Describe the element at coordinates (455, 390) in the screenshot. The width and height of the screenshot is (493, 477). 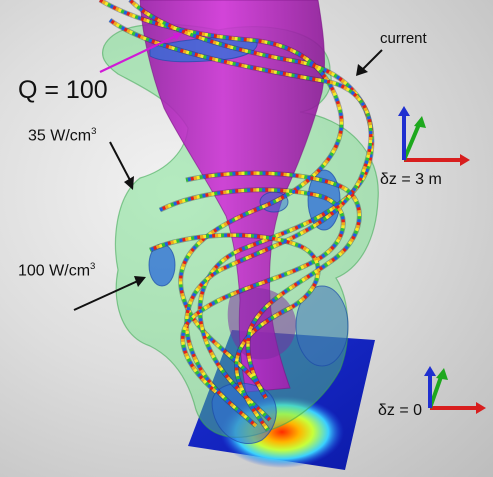
I see `axis-triad-lower` at that location.